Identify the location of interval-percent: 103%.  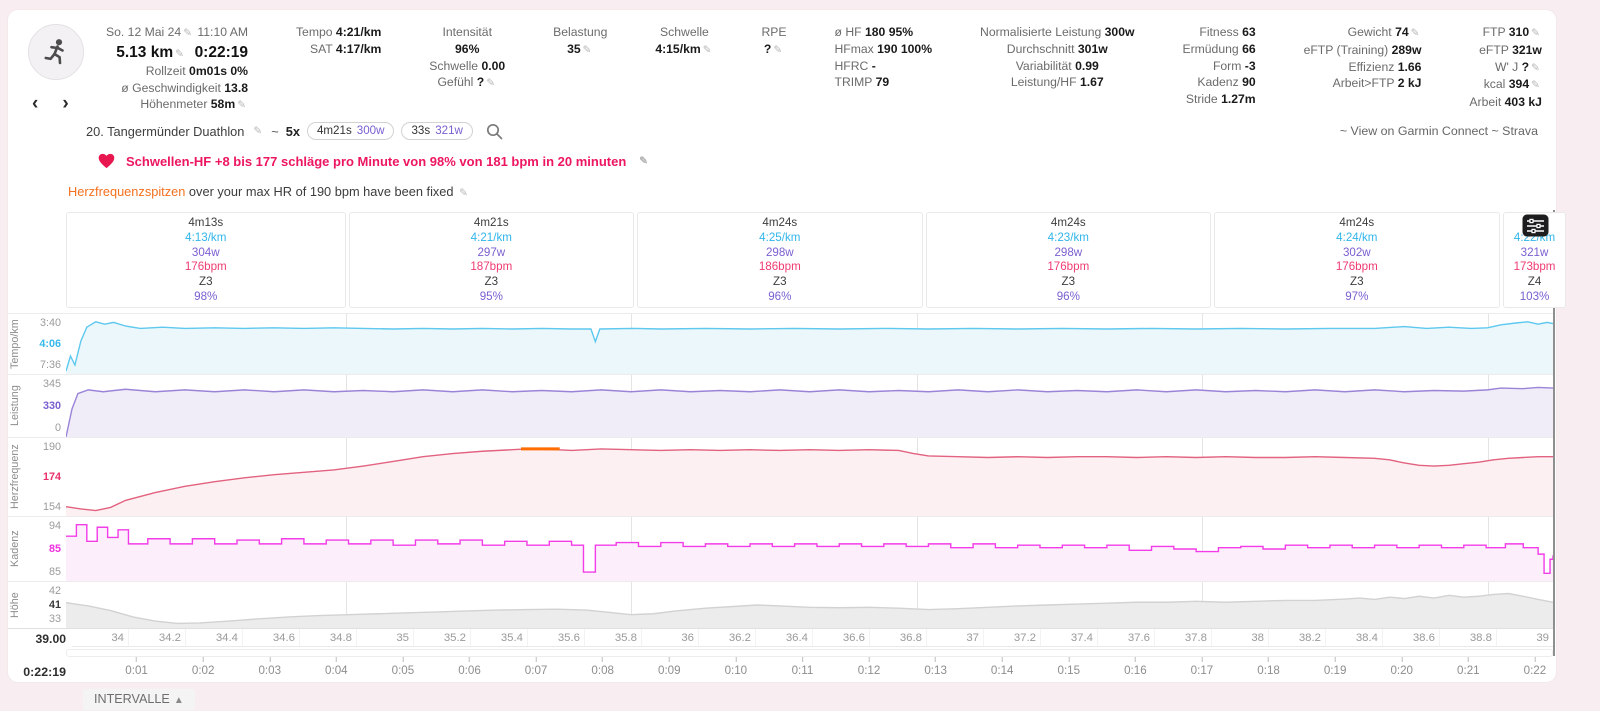
(1534, 296).